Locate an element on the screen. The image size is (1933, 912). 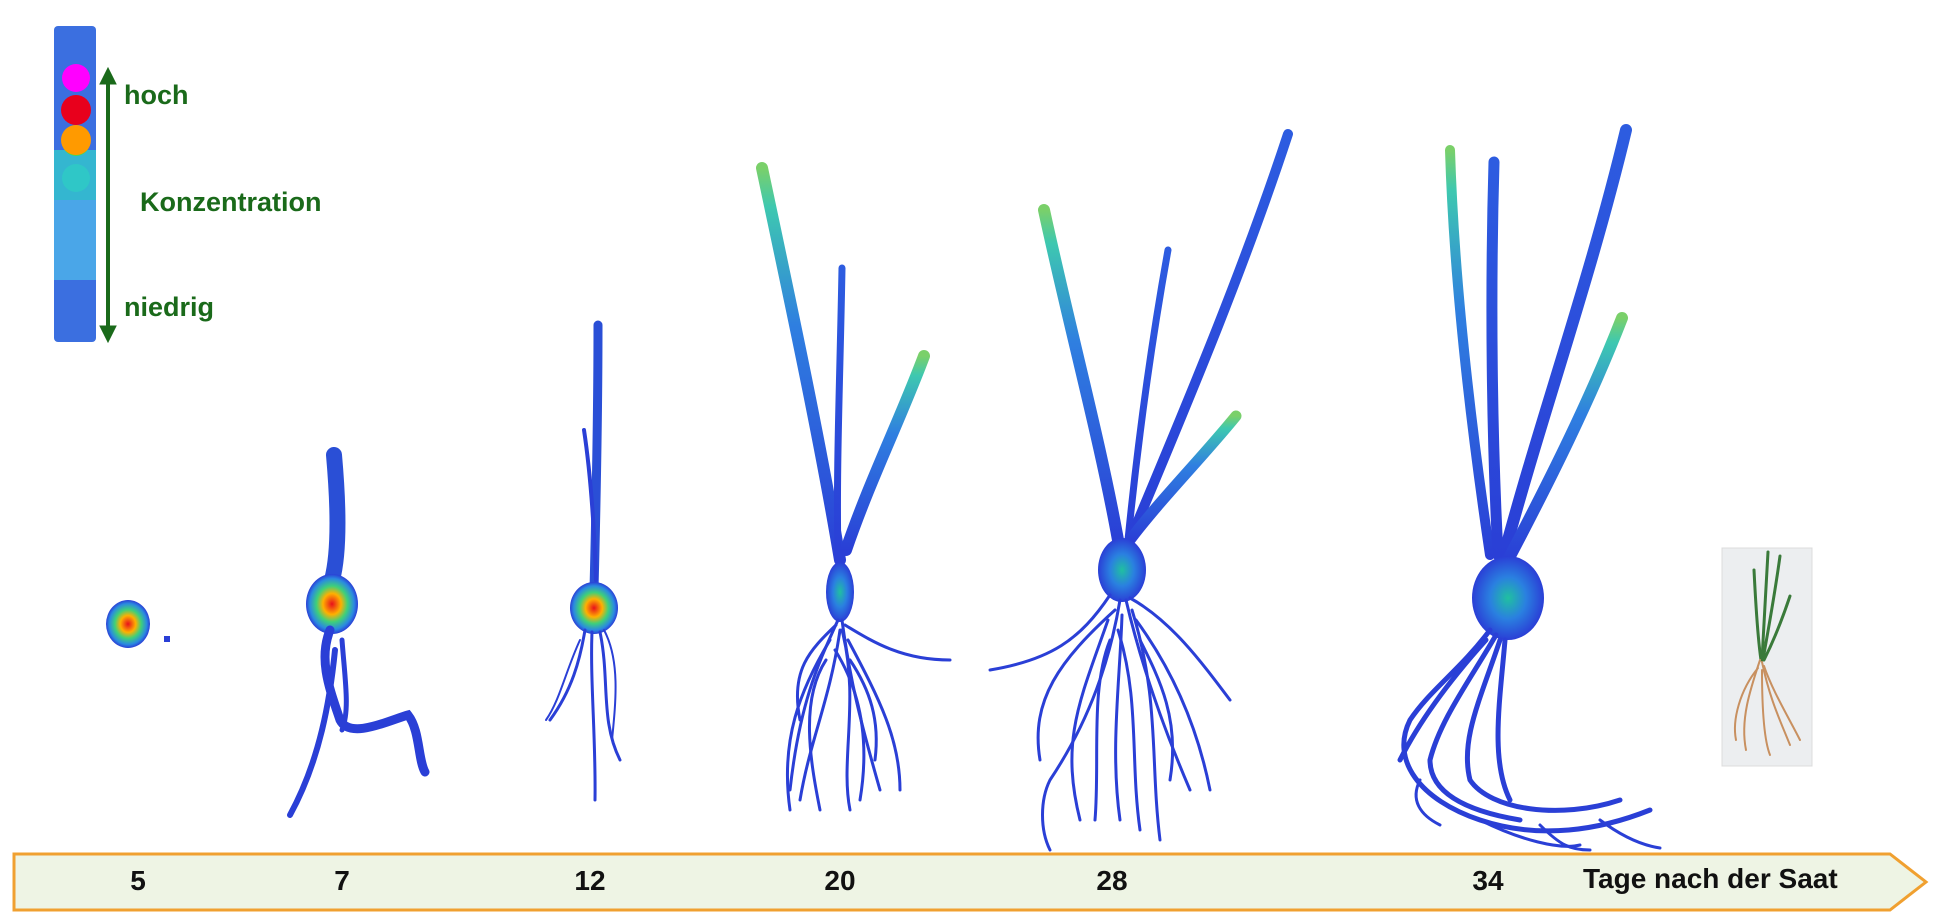
day-label-28: 28 is located at coordinates (1112, 880).